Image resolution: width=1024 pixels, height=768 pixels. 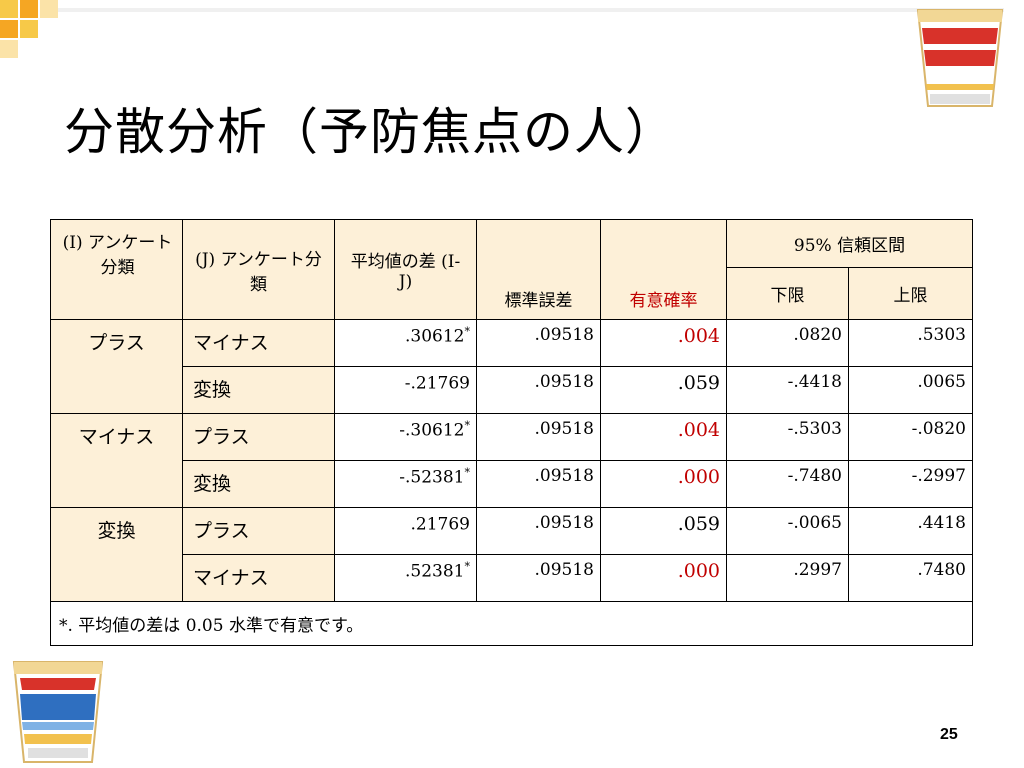 What do you see at coordinates (910, 531) in the screenshot?
I see `row-ci-upper: .4418` at bounding box center [910, 531].